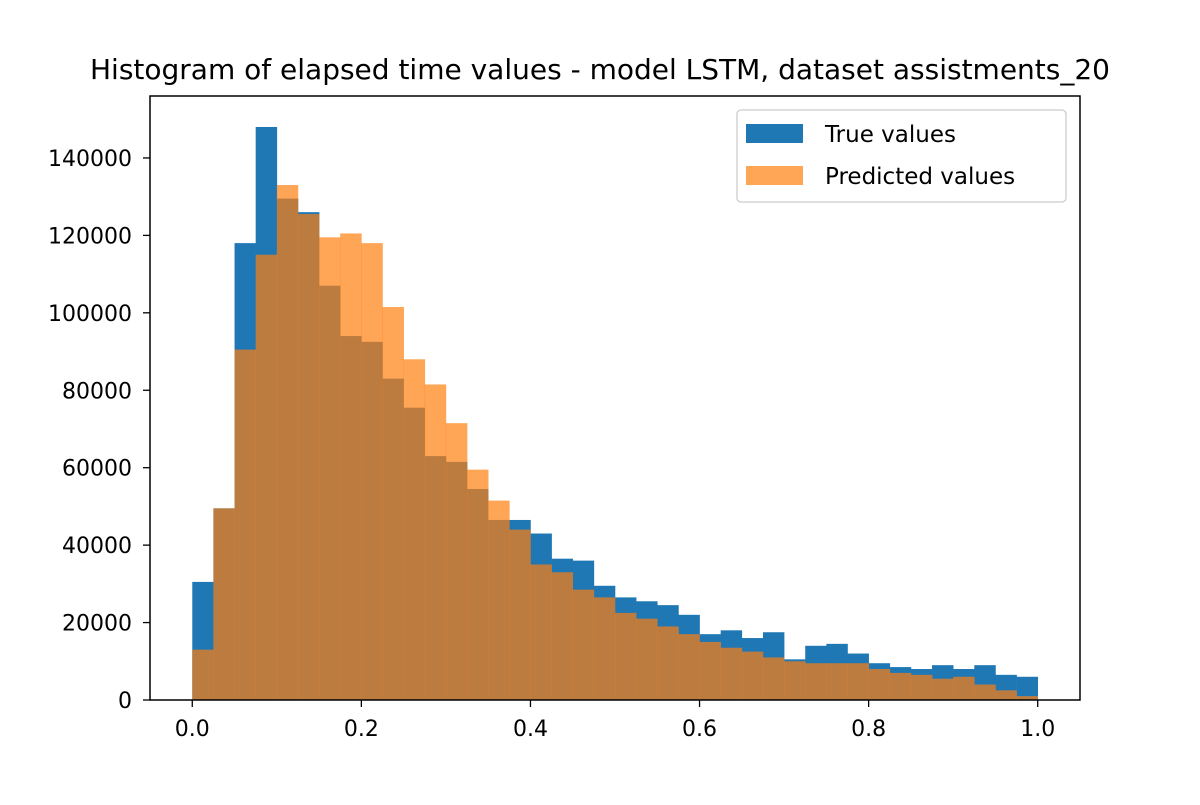  I want to click on y-tick-label: 0, so click(125, 701).